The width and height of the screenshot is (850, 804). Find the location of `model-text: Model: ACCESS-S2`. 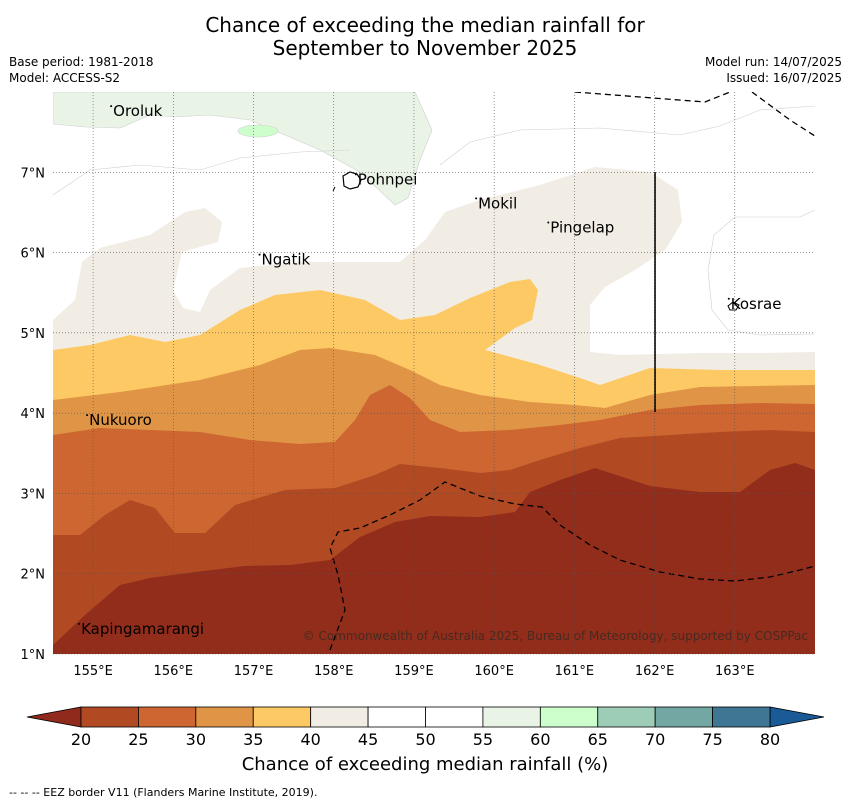

model-text: Model: ACCESS-S2 is located at coordinates (65, 78).